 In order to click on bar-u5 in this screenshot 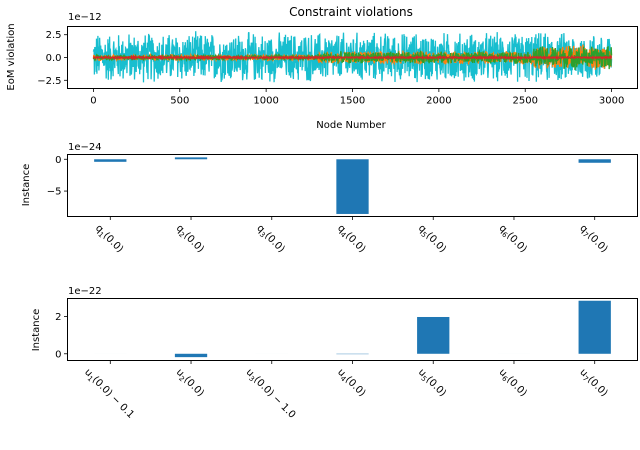, I will do `click(433, 335)`.